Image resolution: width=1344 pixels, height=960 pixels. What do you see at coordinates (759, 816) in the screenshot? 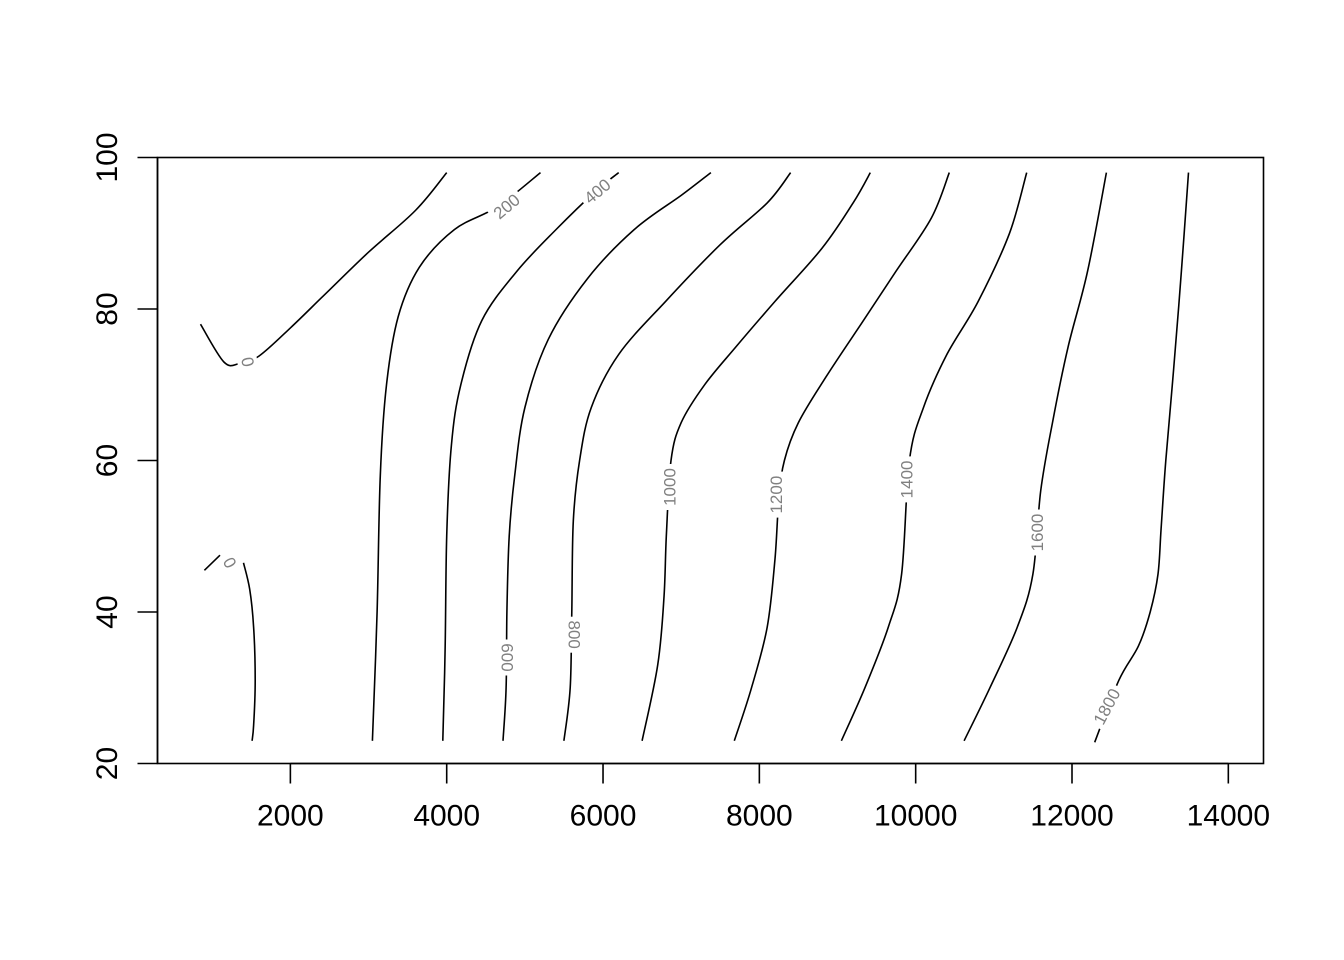
I see `x-tick-label: 8000` at bounding box center [759, 816].